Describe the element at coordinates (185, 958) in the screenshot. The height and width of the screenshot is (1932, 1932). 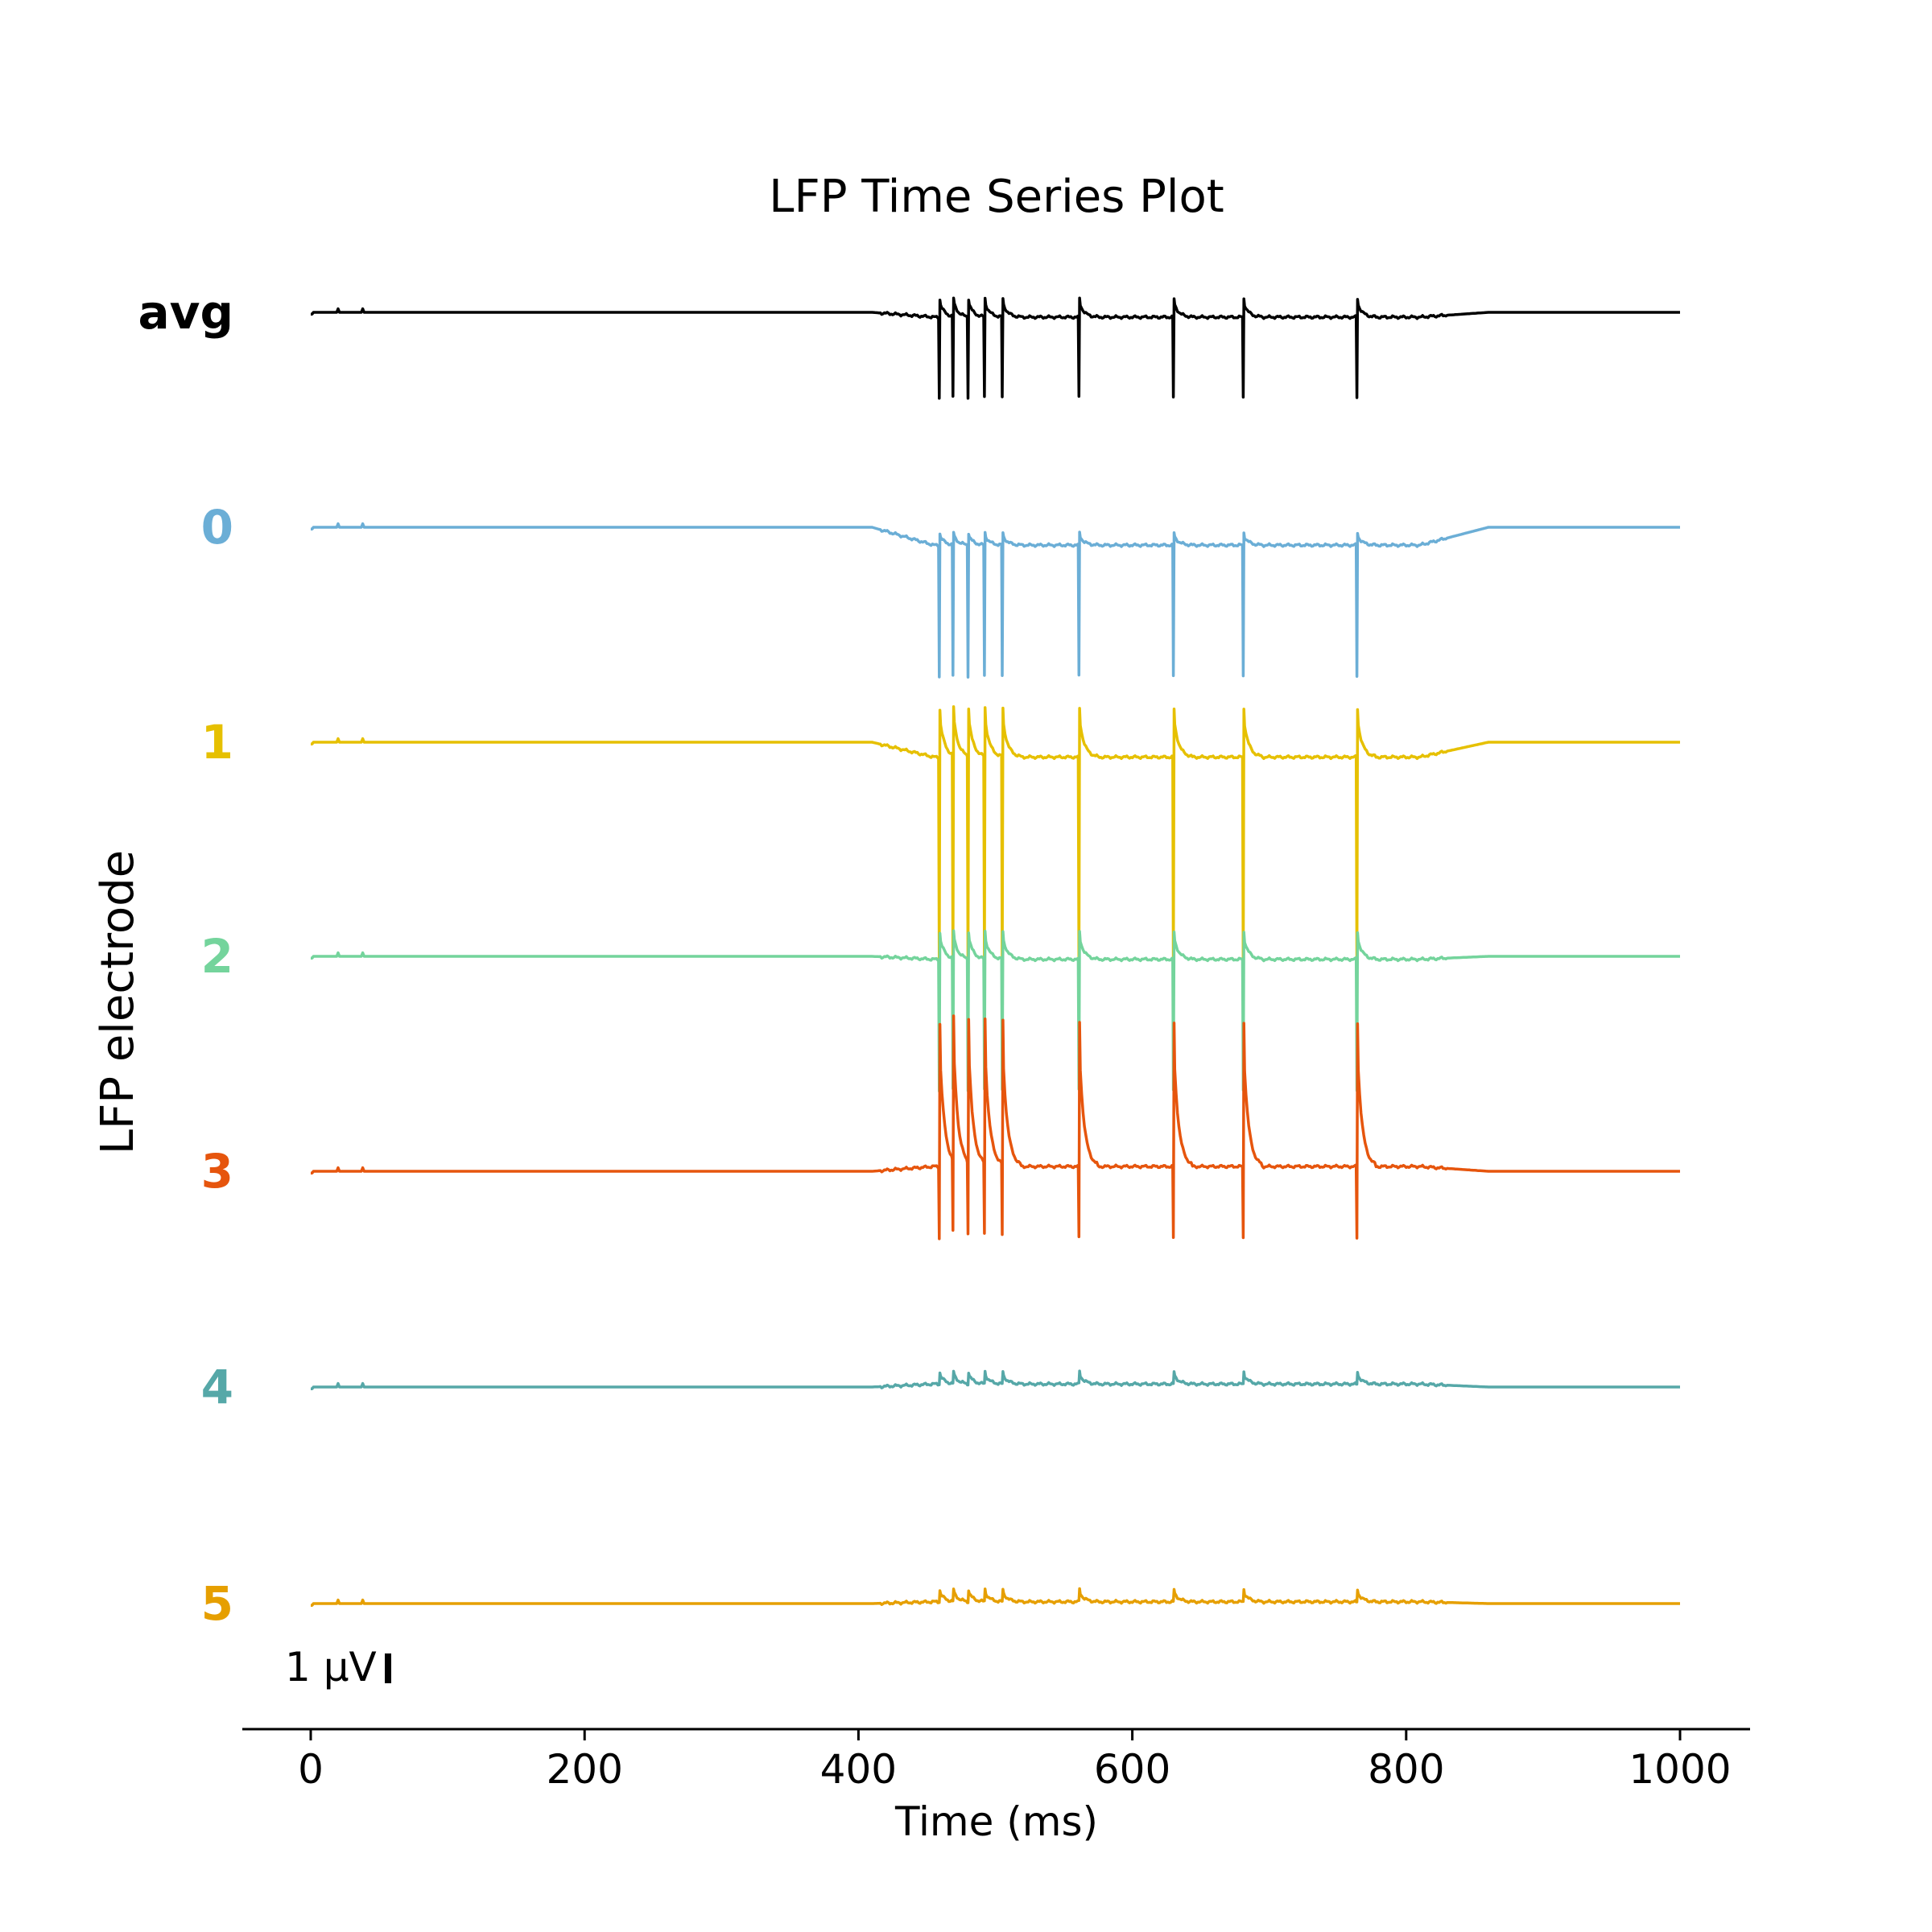
I see `trace-labels-group: avg 0 1 2 3 4 5` at that location.